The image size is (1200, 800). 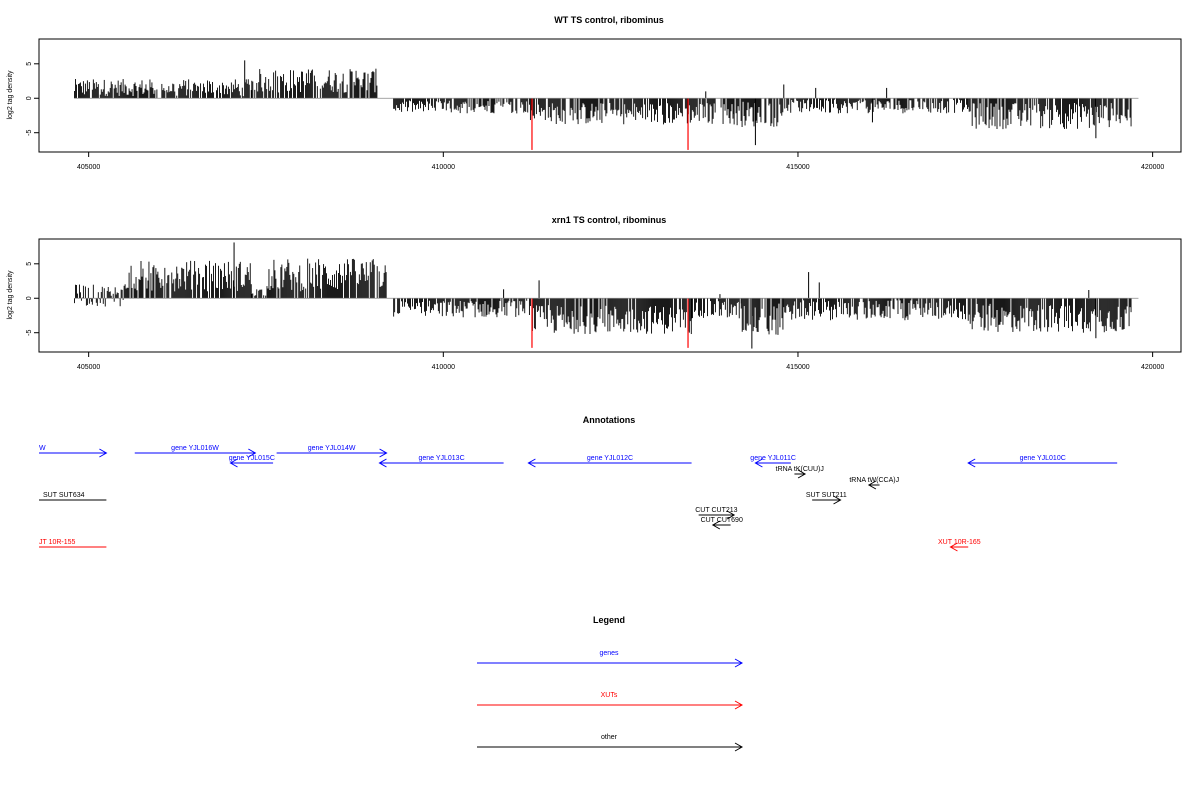 I want to click on annotation-other: CUT CUT213, so click(x=716, y=513).